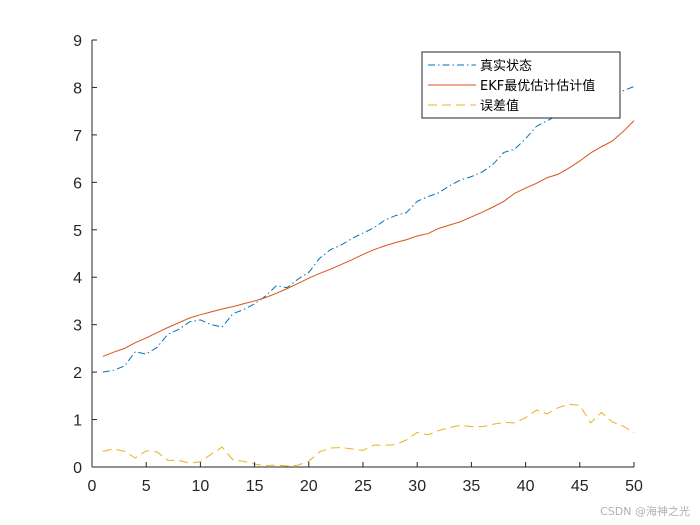 The image size is (700, 525). What do you see at coordinates (92, 486) in the screenshot?
I see `x-tick-label: 0` at bounding box center [92, 486].